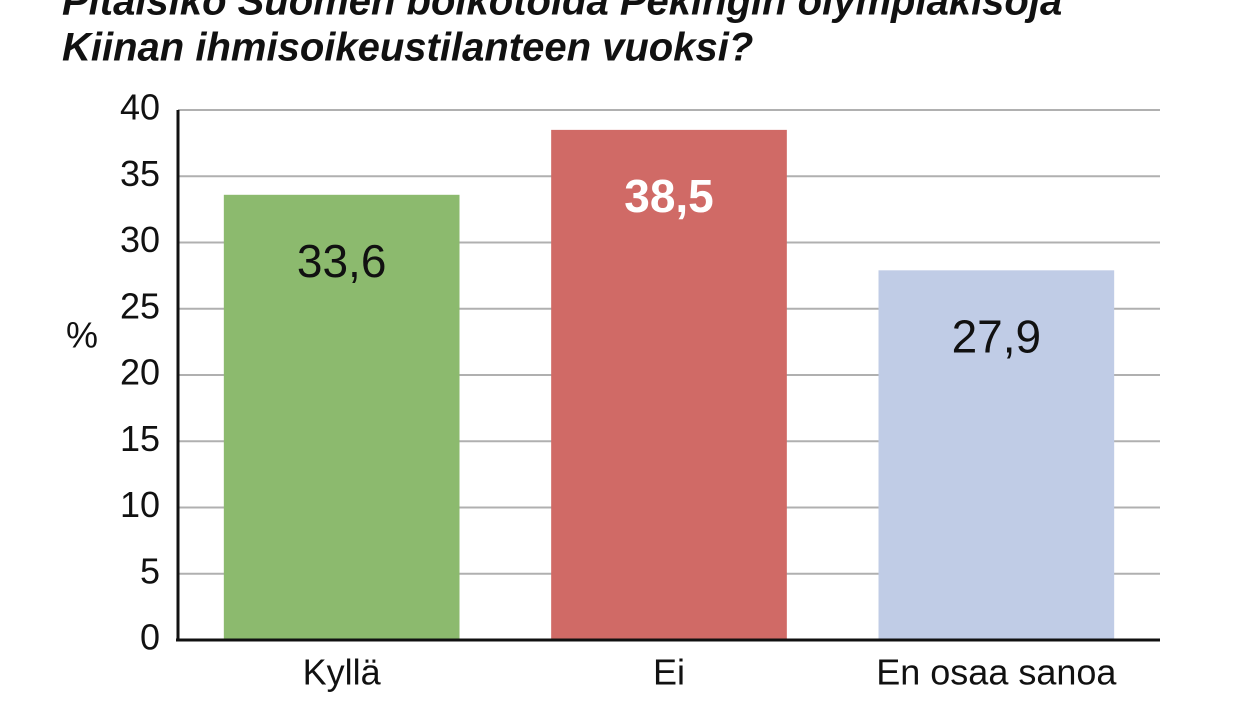  Describe the element at coordinates (407, 48) in the screenshot. I see `chart-title-line: Kiinan ihmisoikeustilanteen vuoksi?` at that location.